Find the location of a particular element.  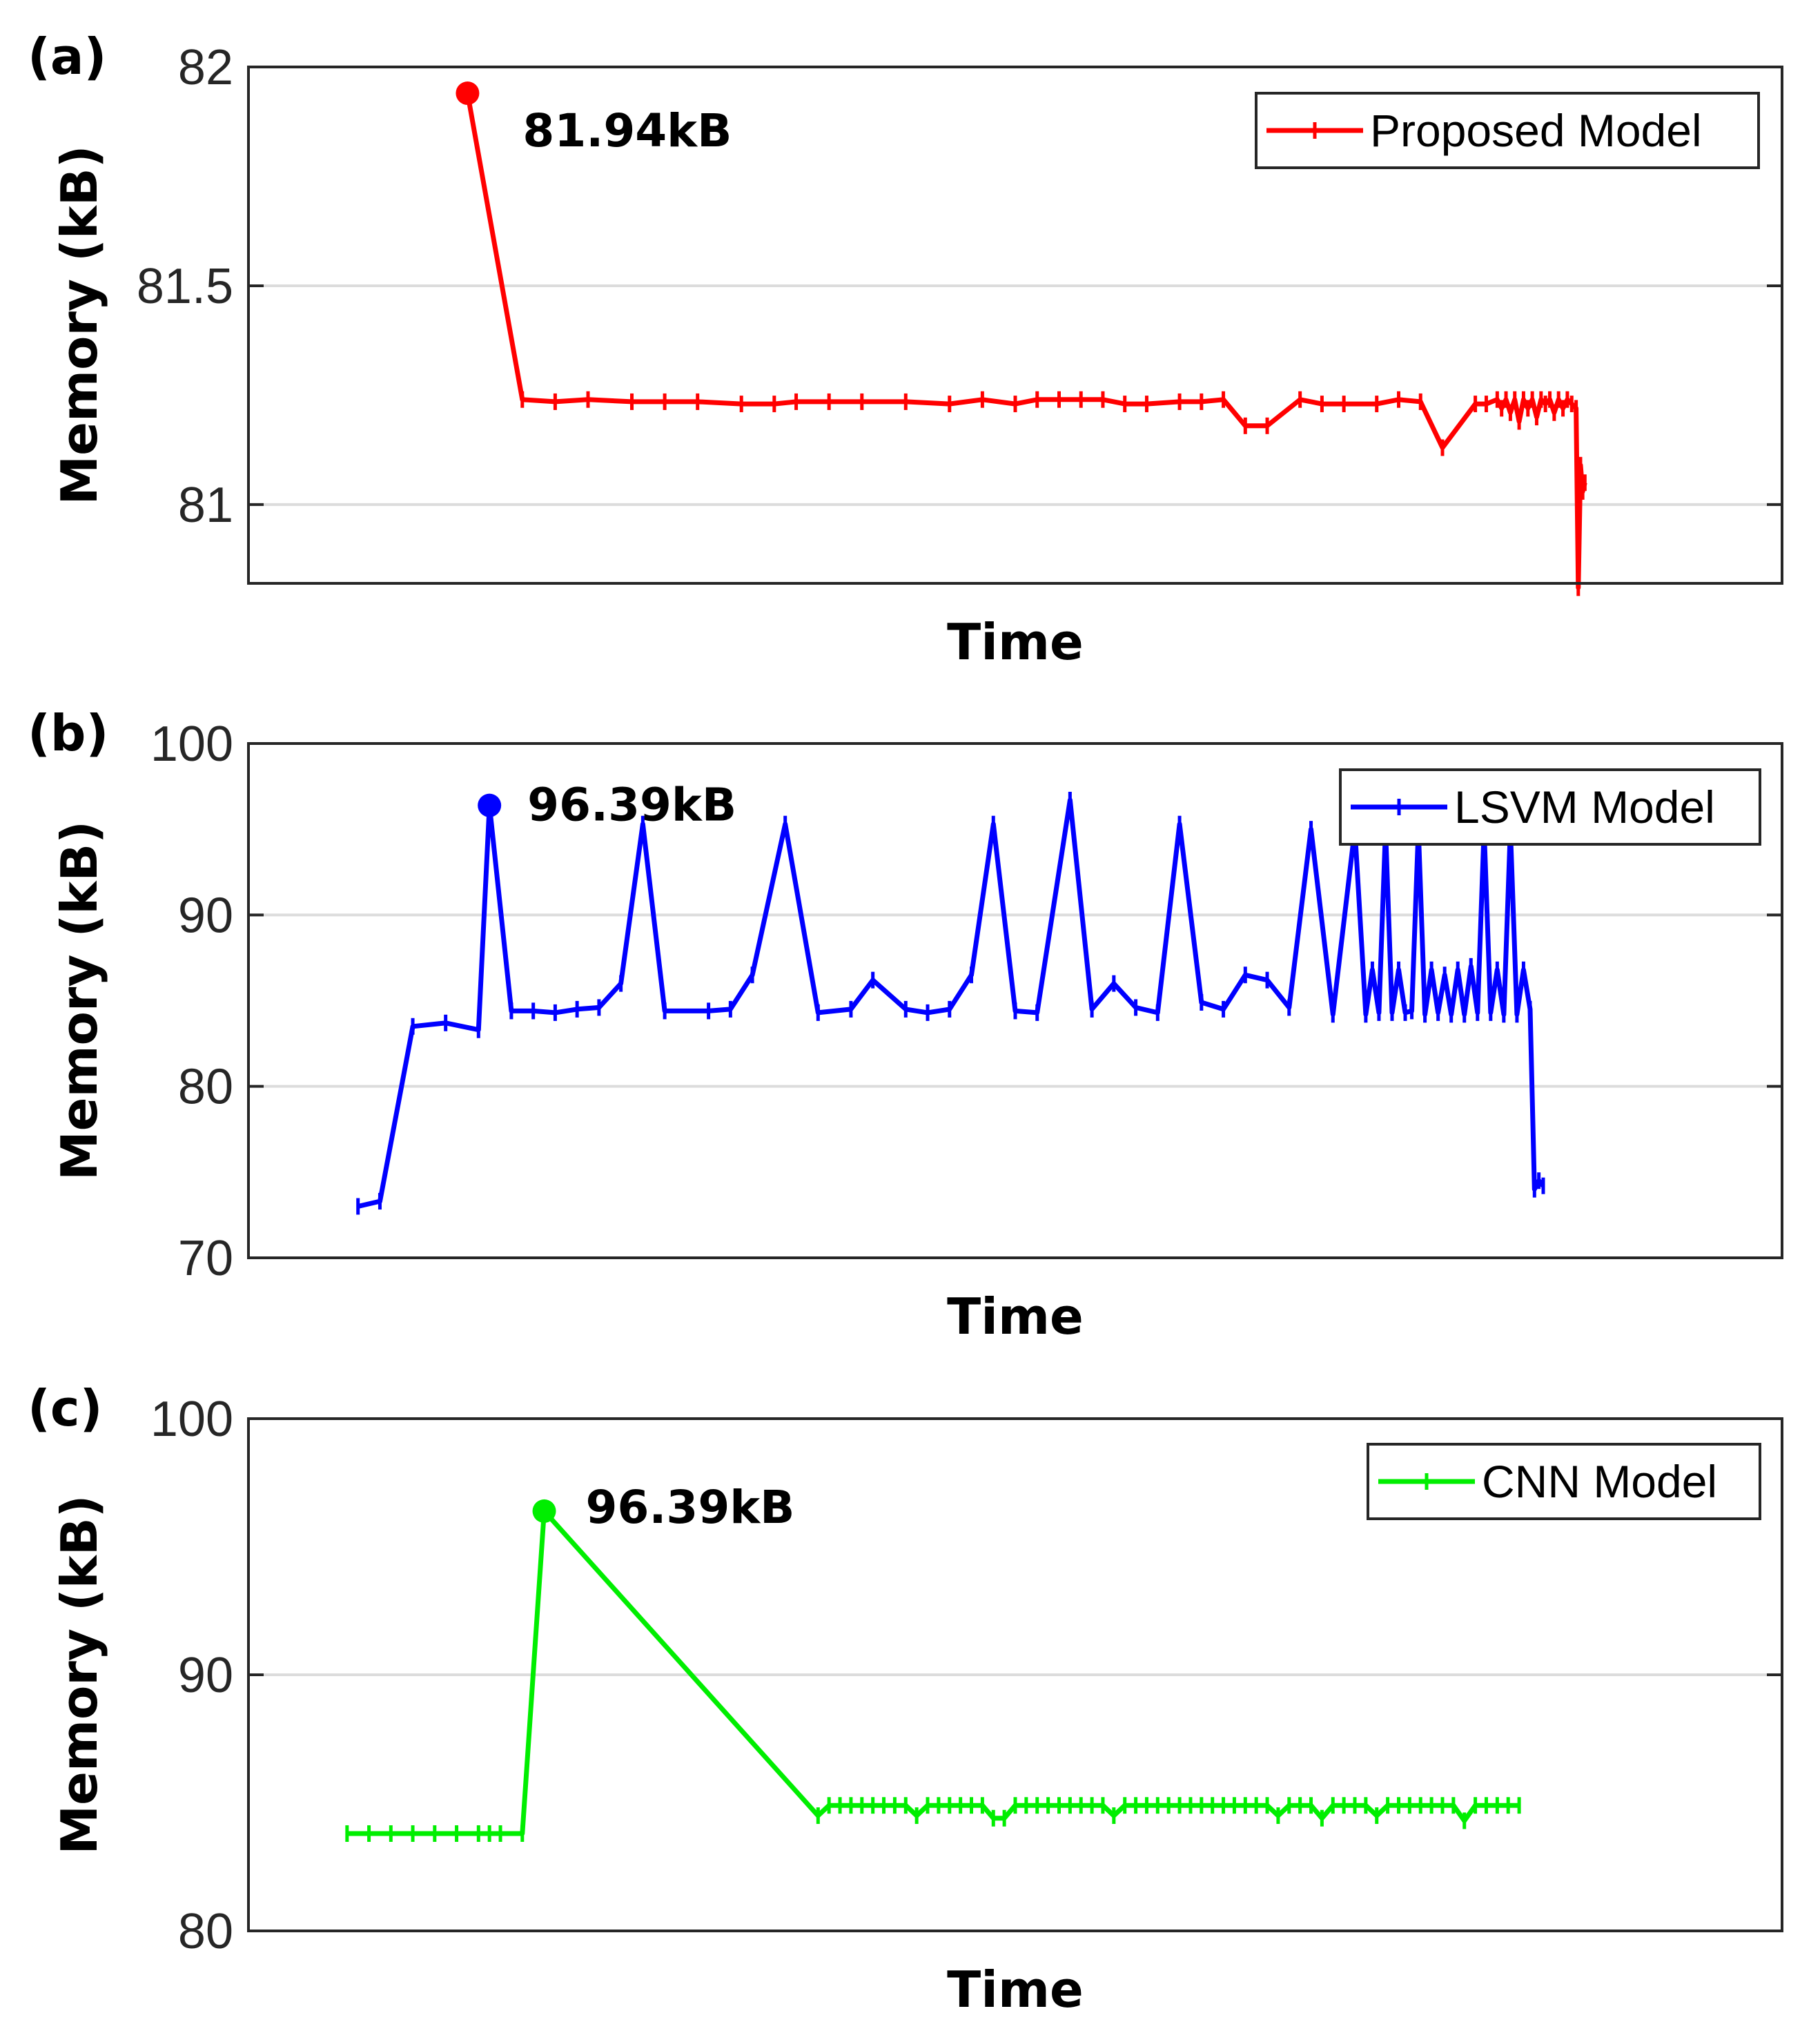

legend-label: LSVM Model is located at coordinates (1584, 807).